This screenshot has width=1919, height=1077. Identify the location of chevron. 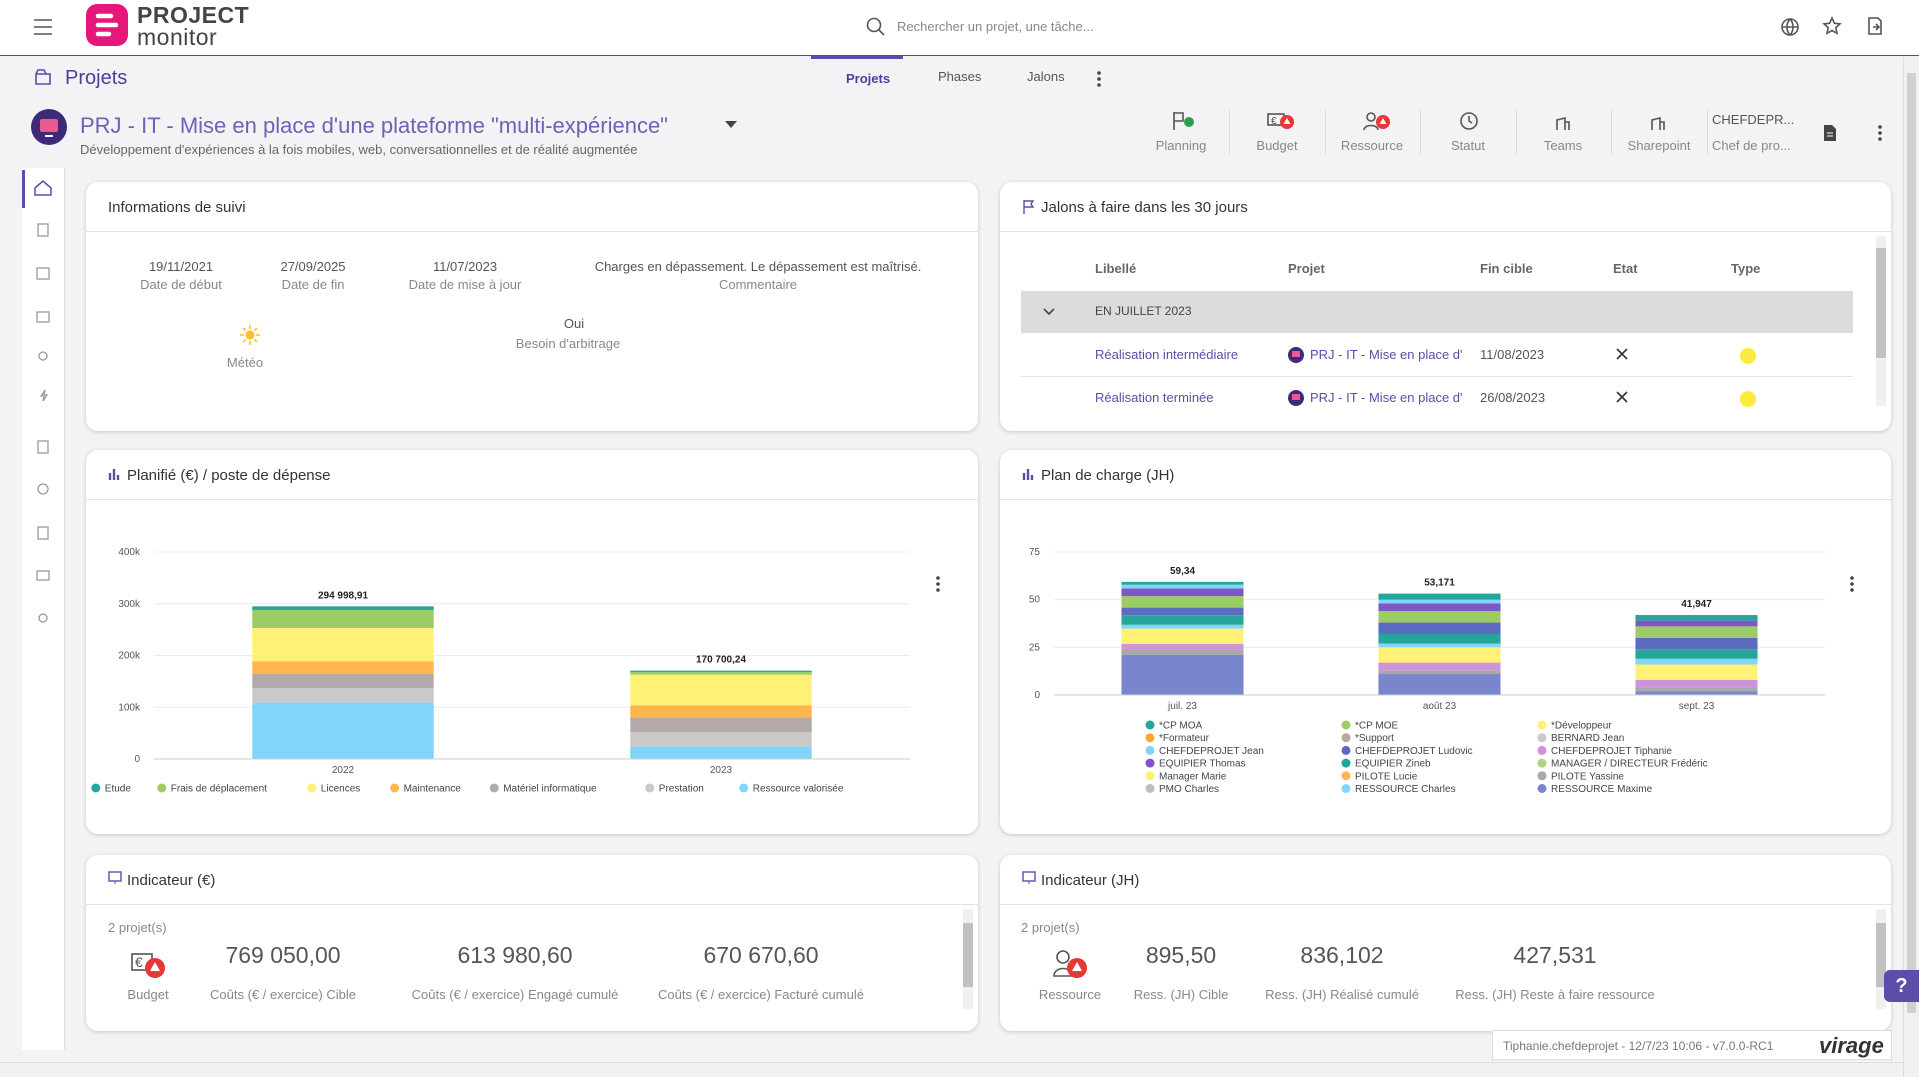
(1049, 312).